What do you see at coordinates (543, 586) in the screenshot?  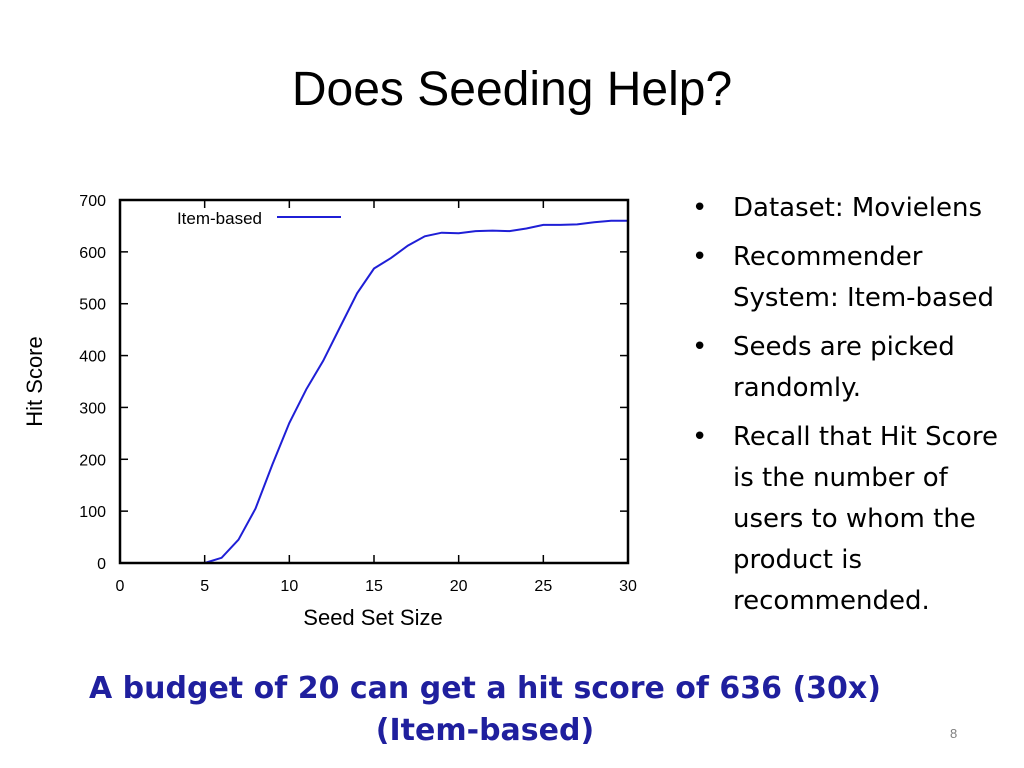 I see `x-tick-label: 25` at bounding box center [543, 586].